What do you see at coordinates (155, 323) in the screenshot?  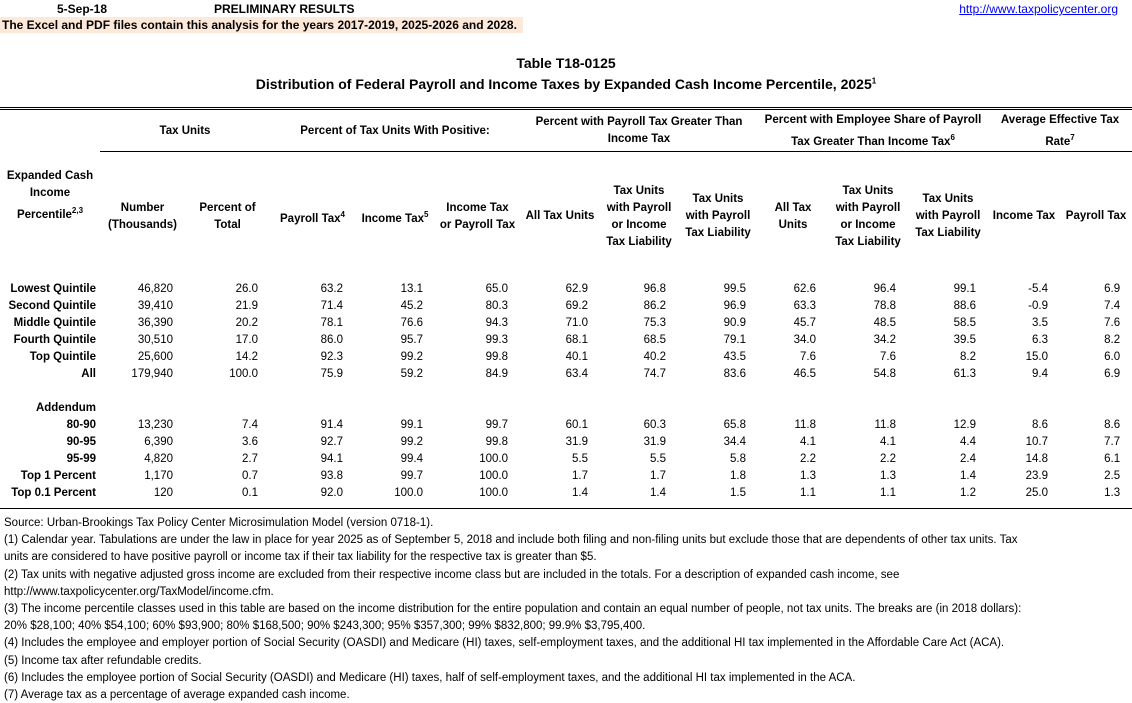 I see `cell-value: 36,390` at bounding box center [155, 323].